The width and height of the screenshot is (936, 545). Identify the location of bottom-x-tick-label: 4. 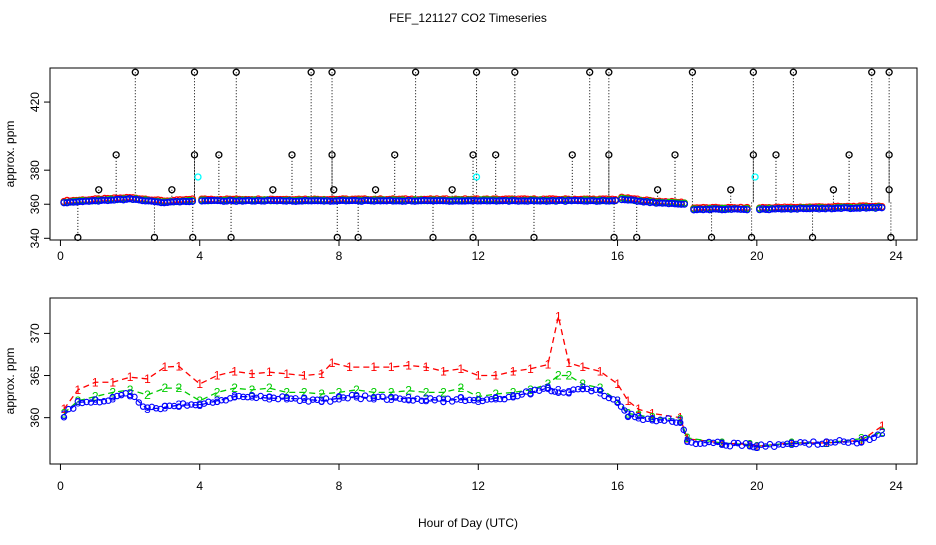
(199, 486).